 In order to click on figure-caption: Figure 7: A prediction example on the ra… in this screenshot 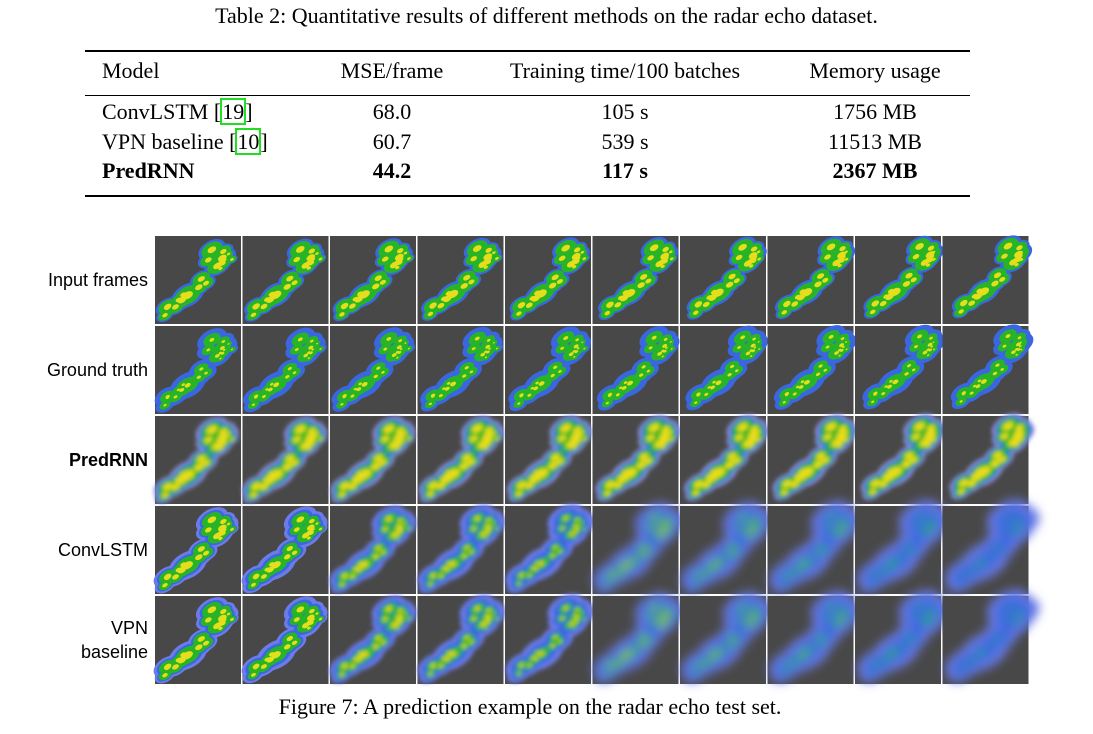, I will do `click(530, 706)`.